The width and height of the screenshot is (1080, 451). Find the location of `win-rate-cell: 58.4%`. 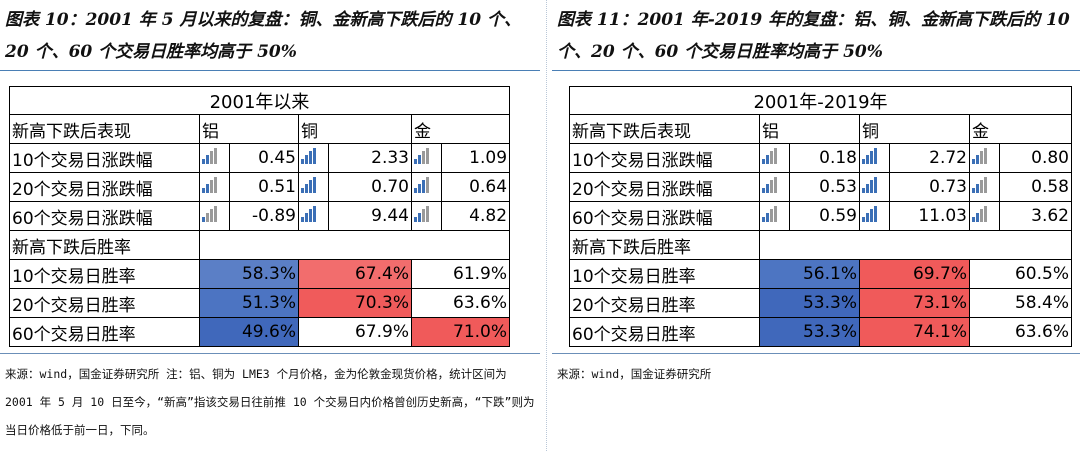

win-rate-cell: 58.4% is located at coordinates (1020, 303).